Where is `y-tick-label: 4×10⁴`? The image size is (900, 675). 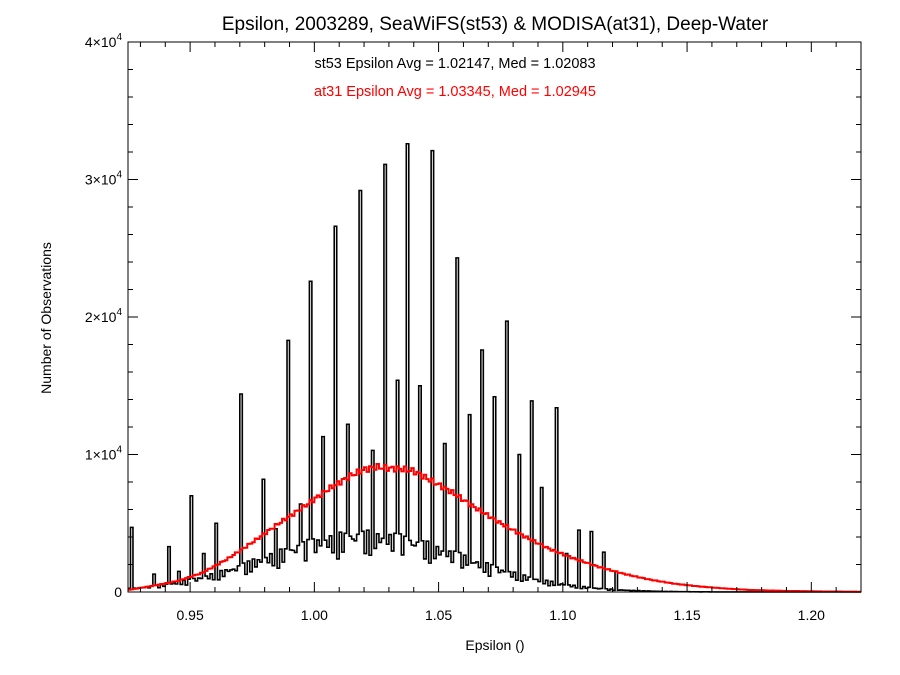 y-tick-label: 4×10⁴ is located at coordinates (104, 41).